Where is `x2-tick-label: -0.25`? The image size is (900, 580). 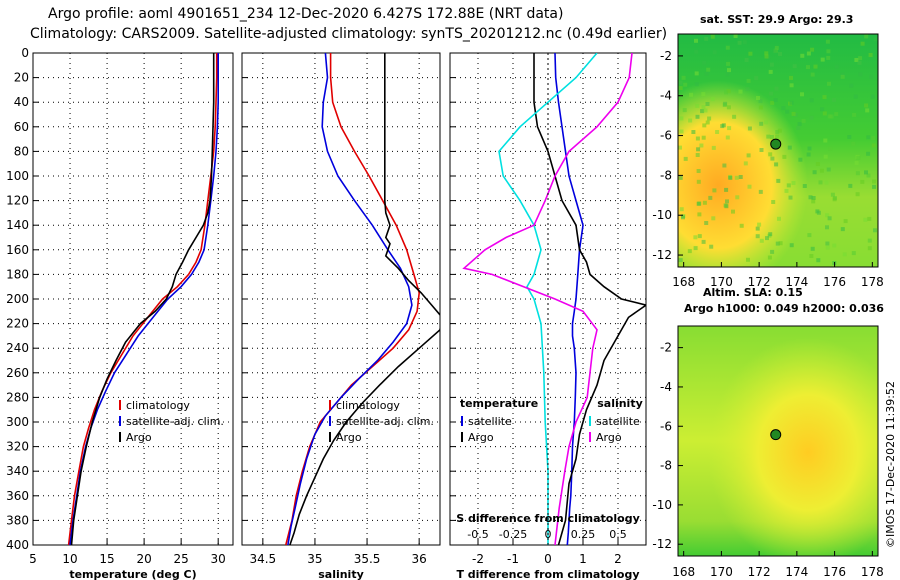 x2-tick-label: -0.25 is located at coordinates (513, 534).